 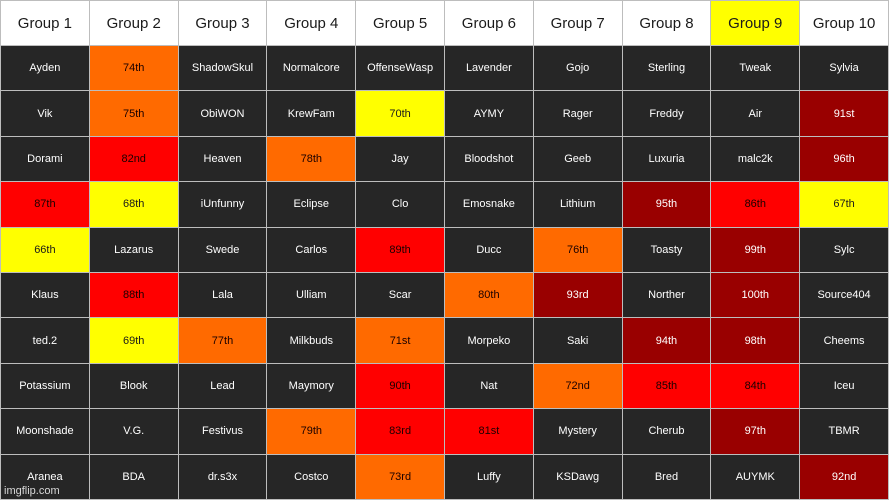 What do you see at coordinates (45, 386) in the screenshot?
I see `table-cell: Potassium` at bounding box center [45, 386].